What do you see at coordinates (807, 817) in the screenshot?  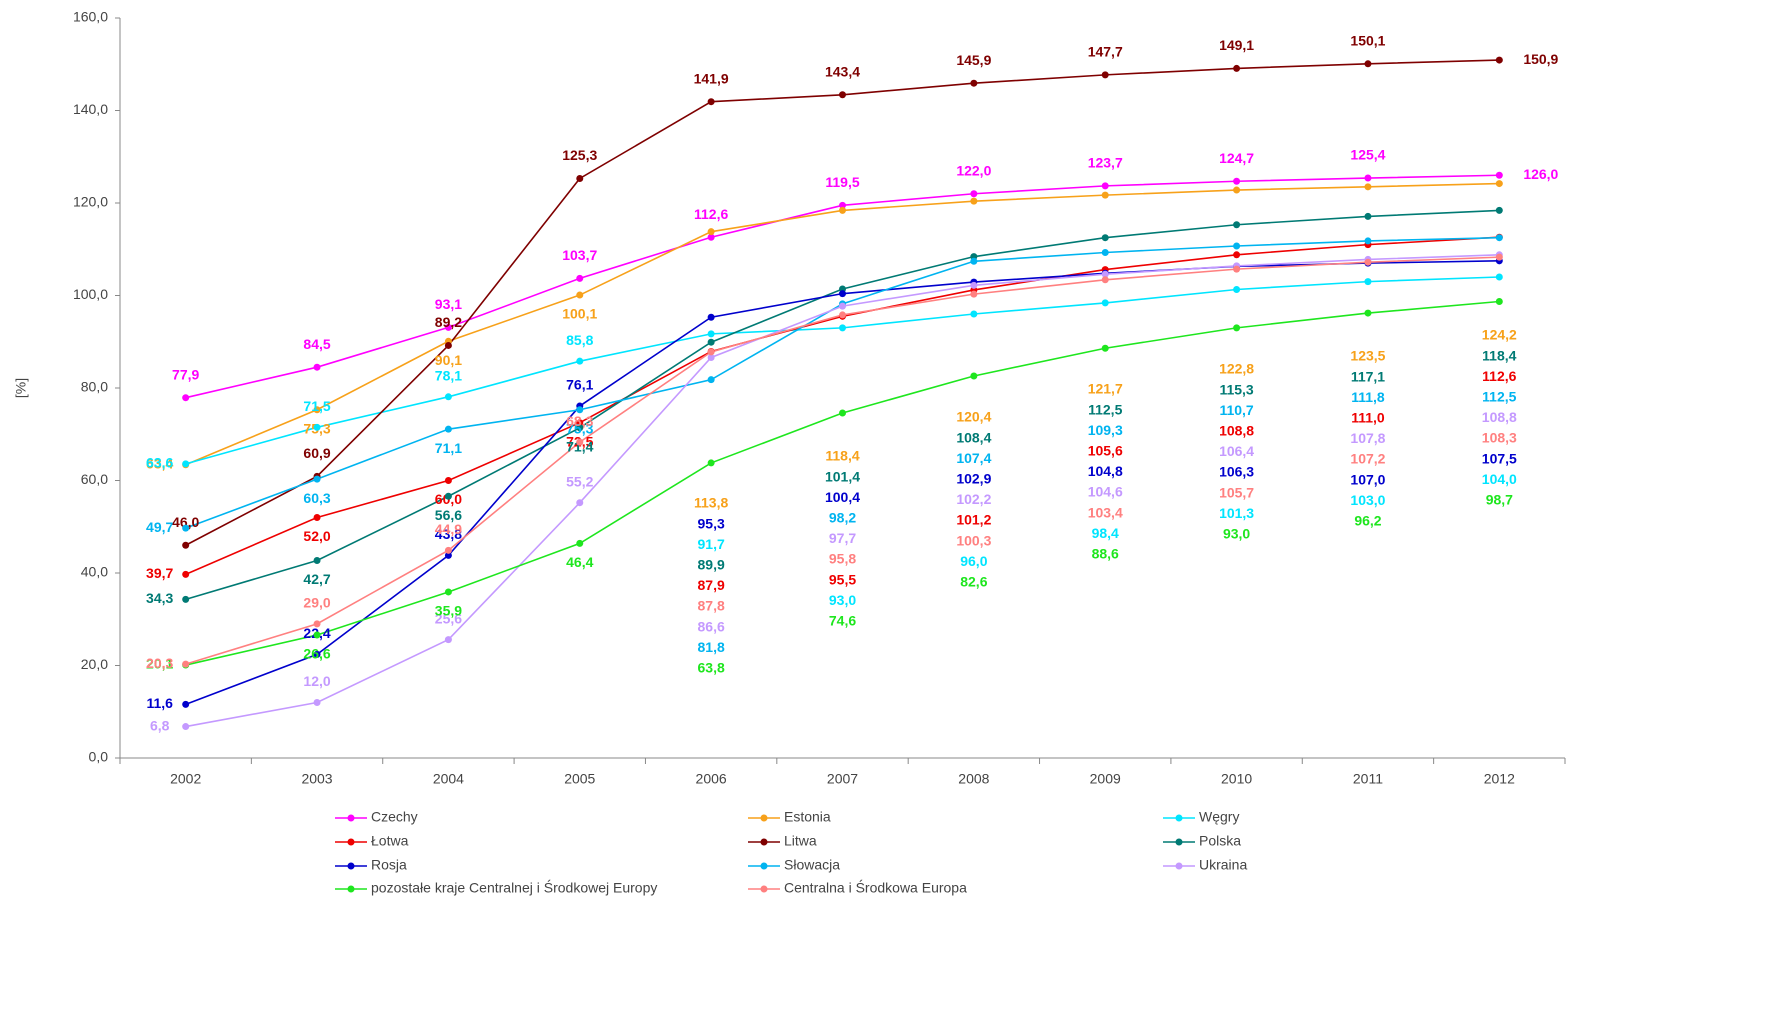 I see `legend-label: Estonia` at bounding box center [807, 817].